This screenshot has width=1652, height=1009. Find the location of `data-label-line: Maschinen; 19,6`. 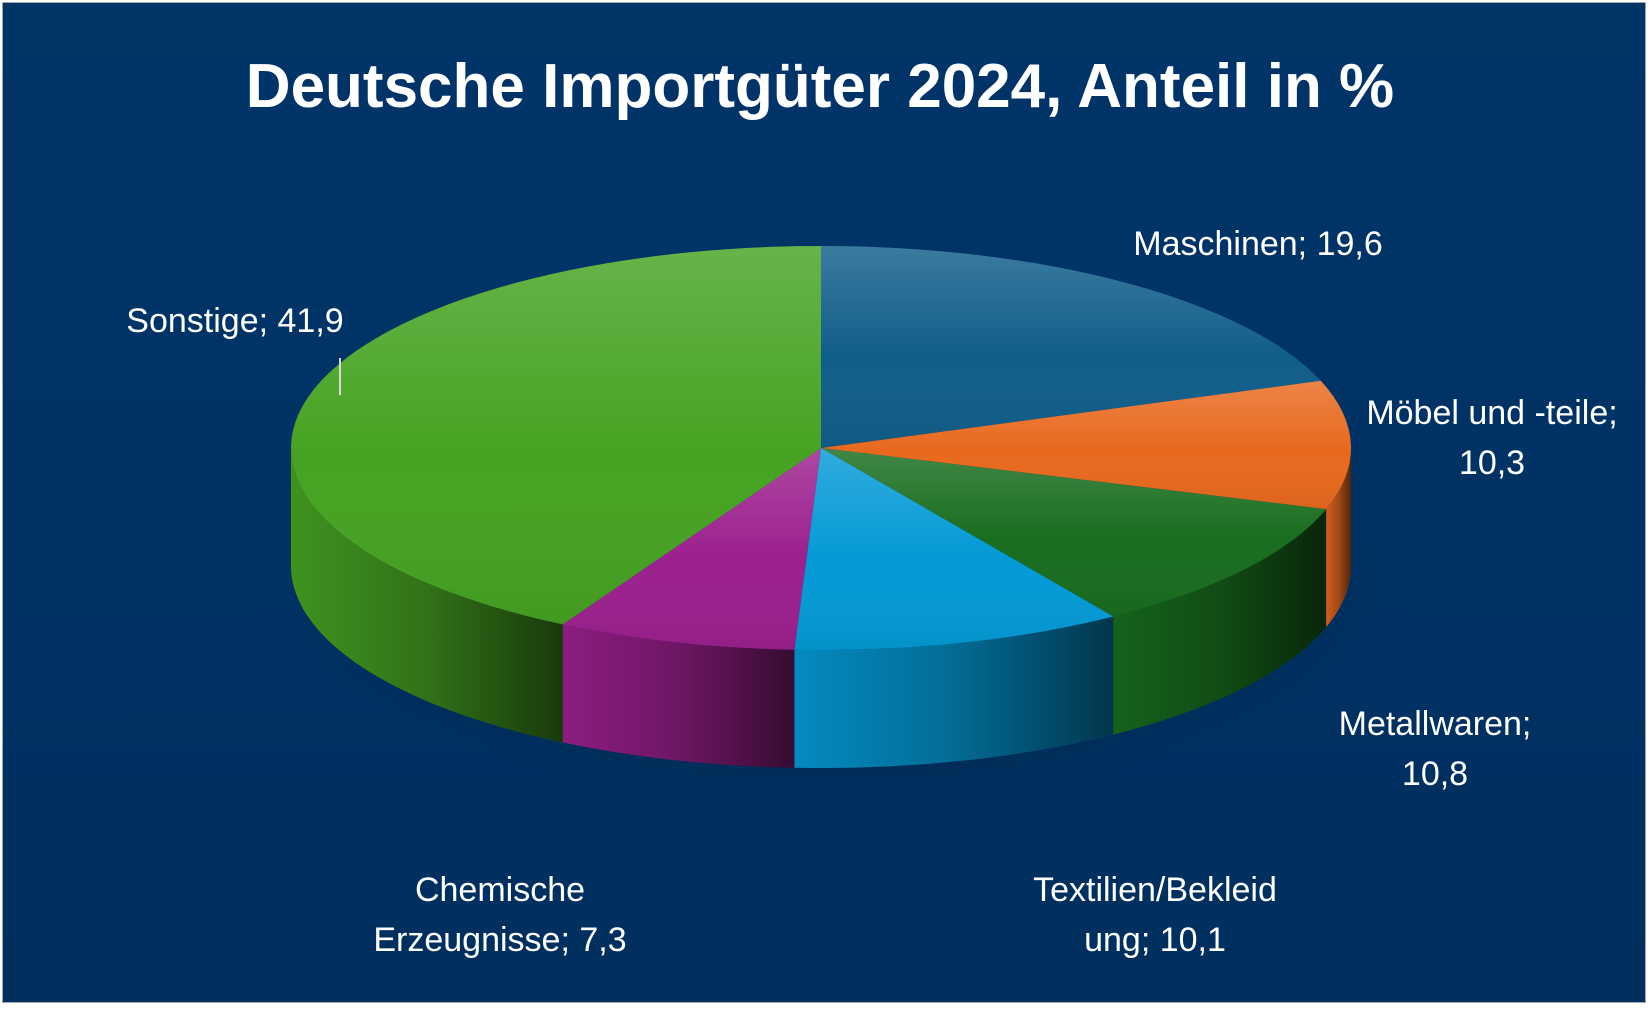

data-label-line: Maschinen; 19,6 is located at coordinates (1258, 244).